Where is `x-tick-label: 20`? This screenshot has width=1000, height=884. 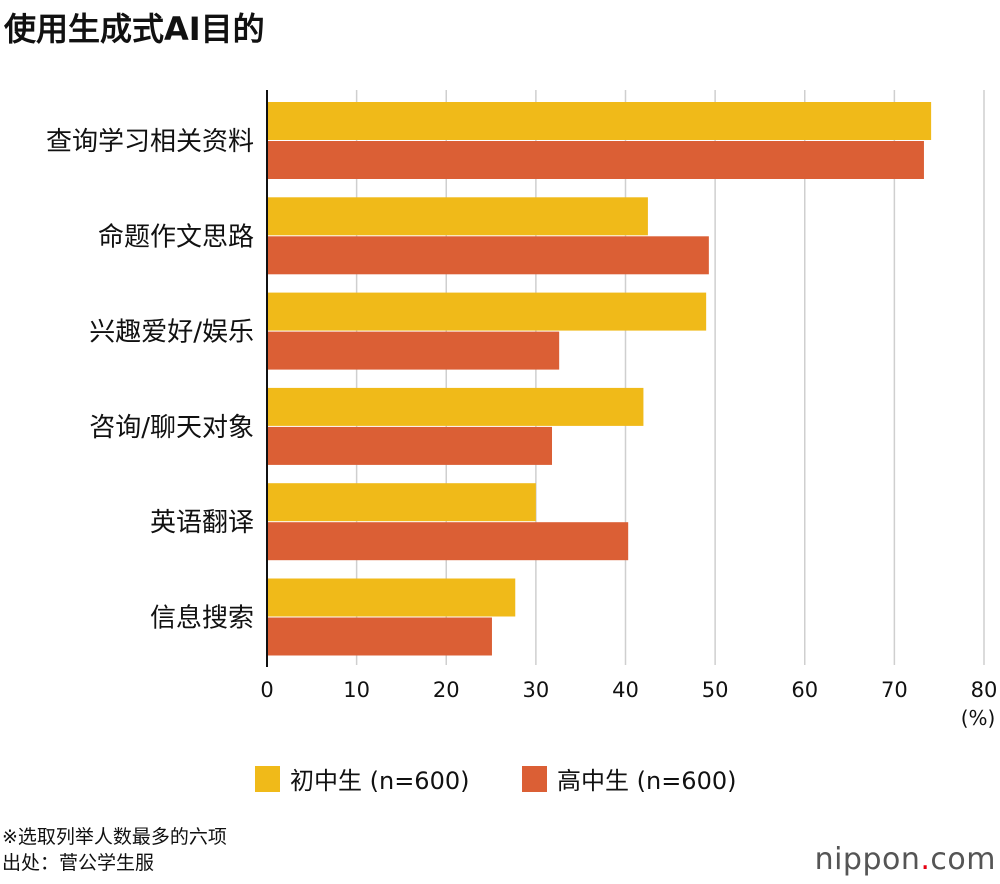
x-tick-label: 20 is located at coordinates (446, 690).